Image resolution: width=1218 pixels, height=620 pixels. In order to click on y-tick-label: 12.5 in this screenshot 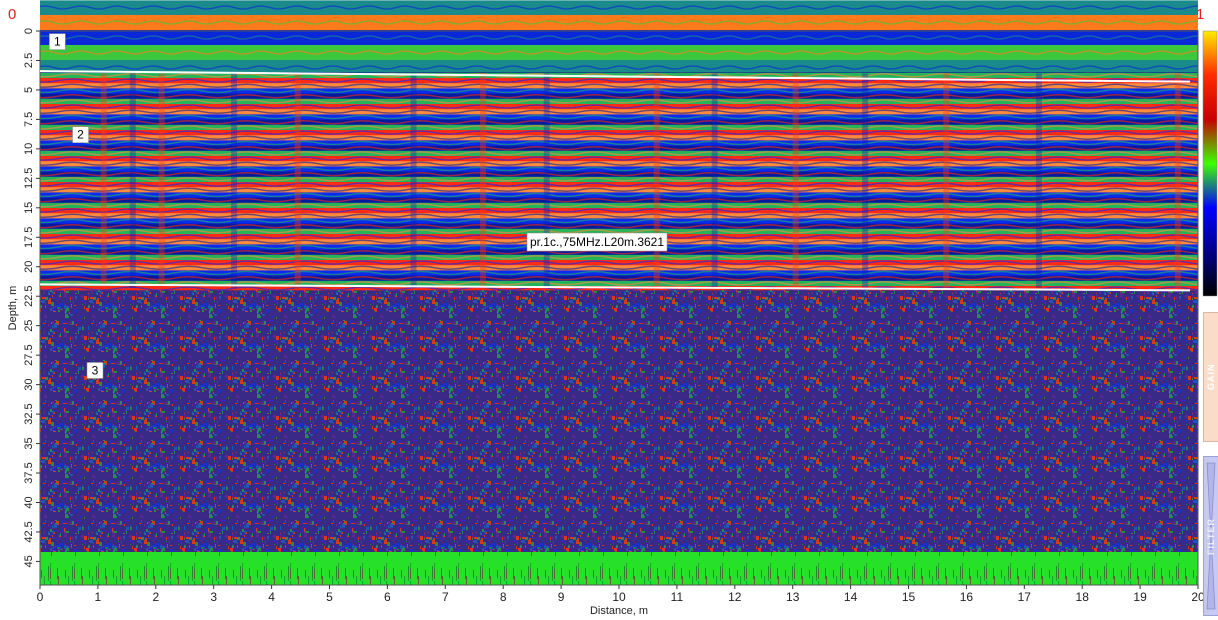, I will do `click(29, 178)`.